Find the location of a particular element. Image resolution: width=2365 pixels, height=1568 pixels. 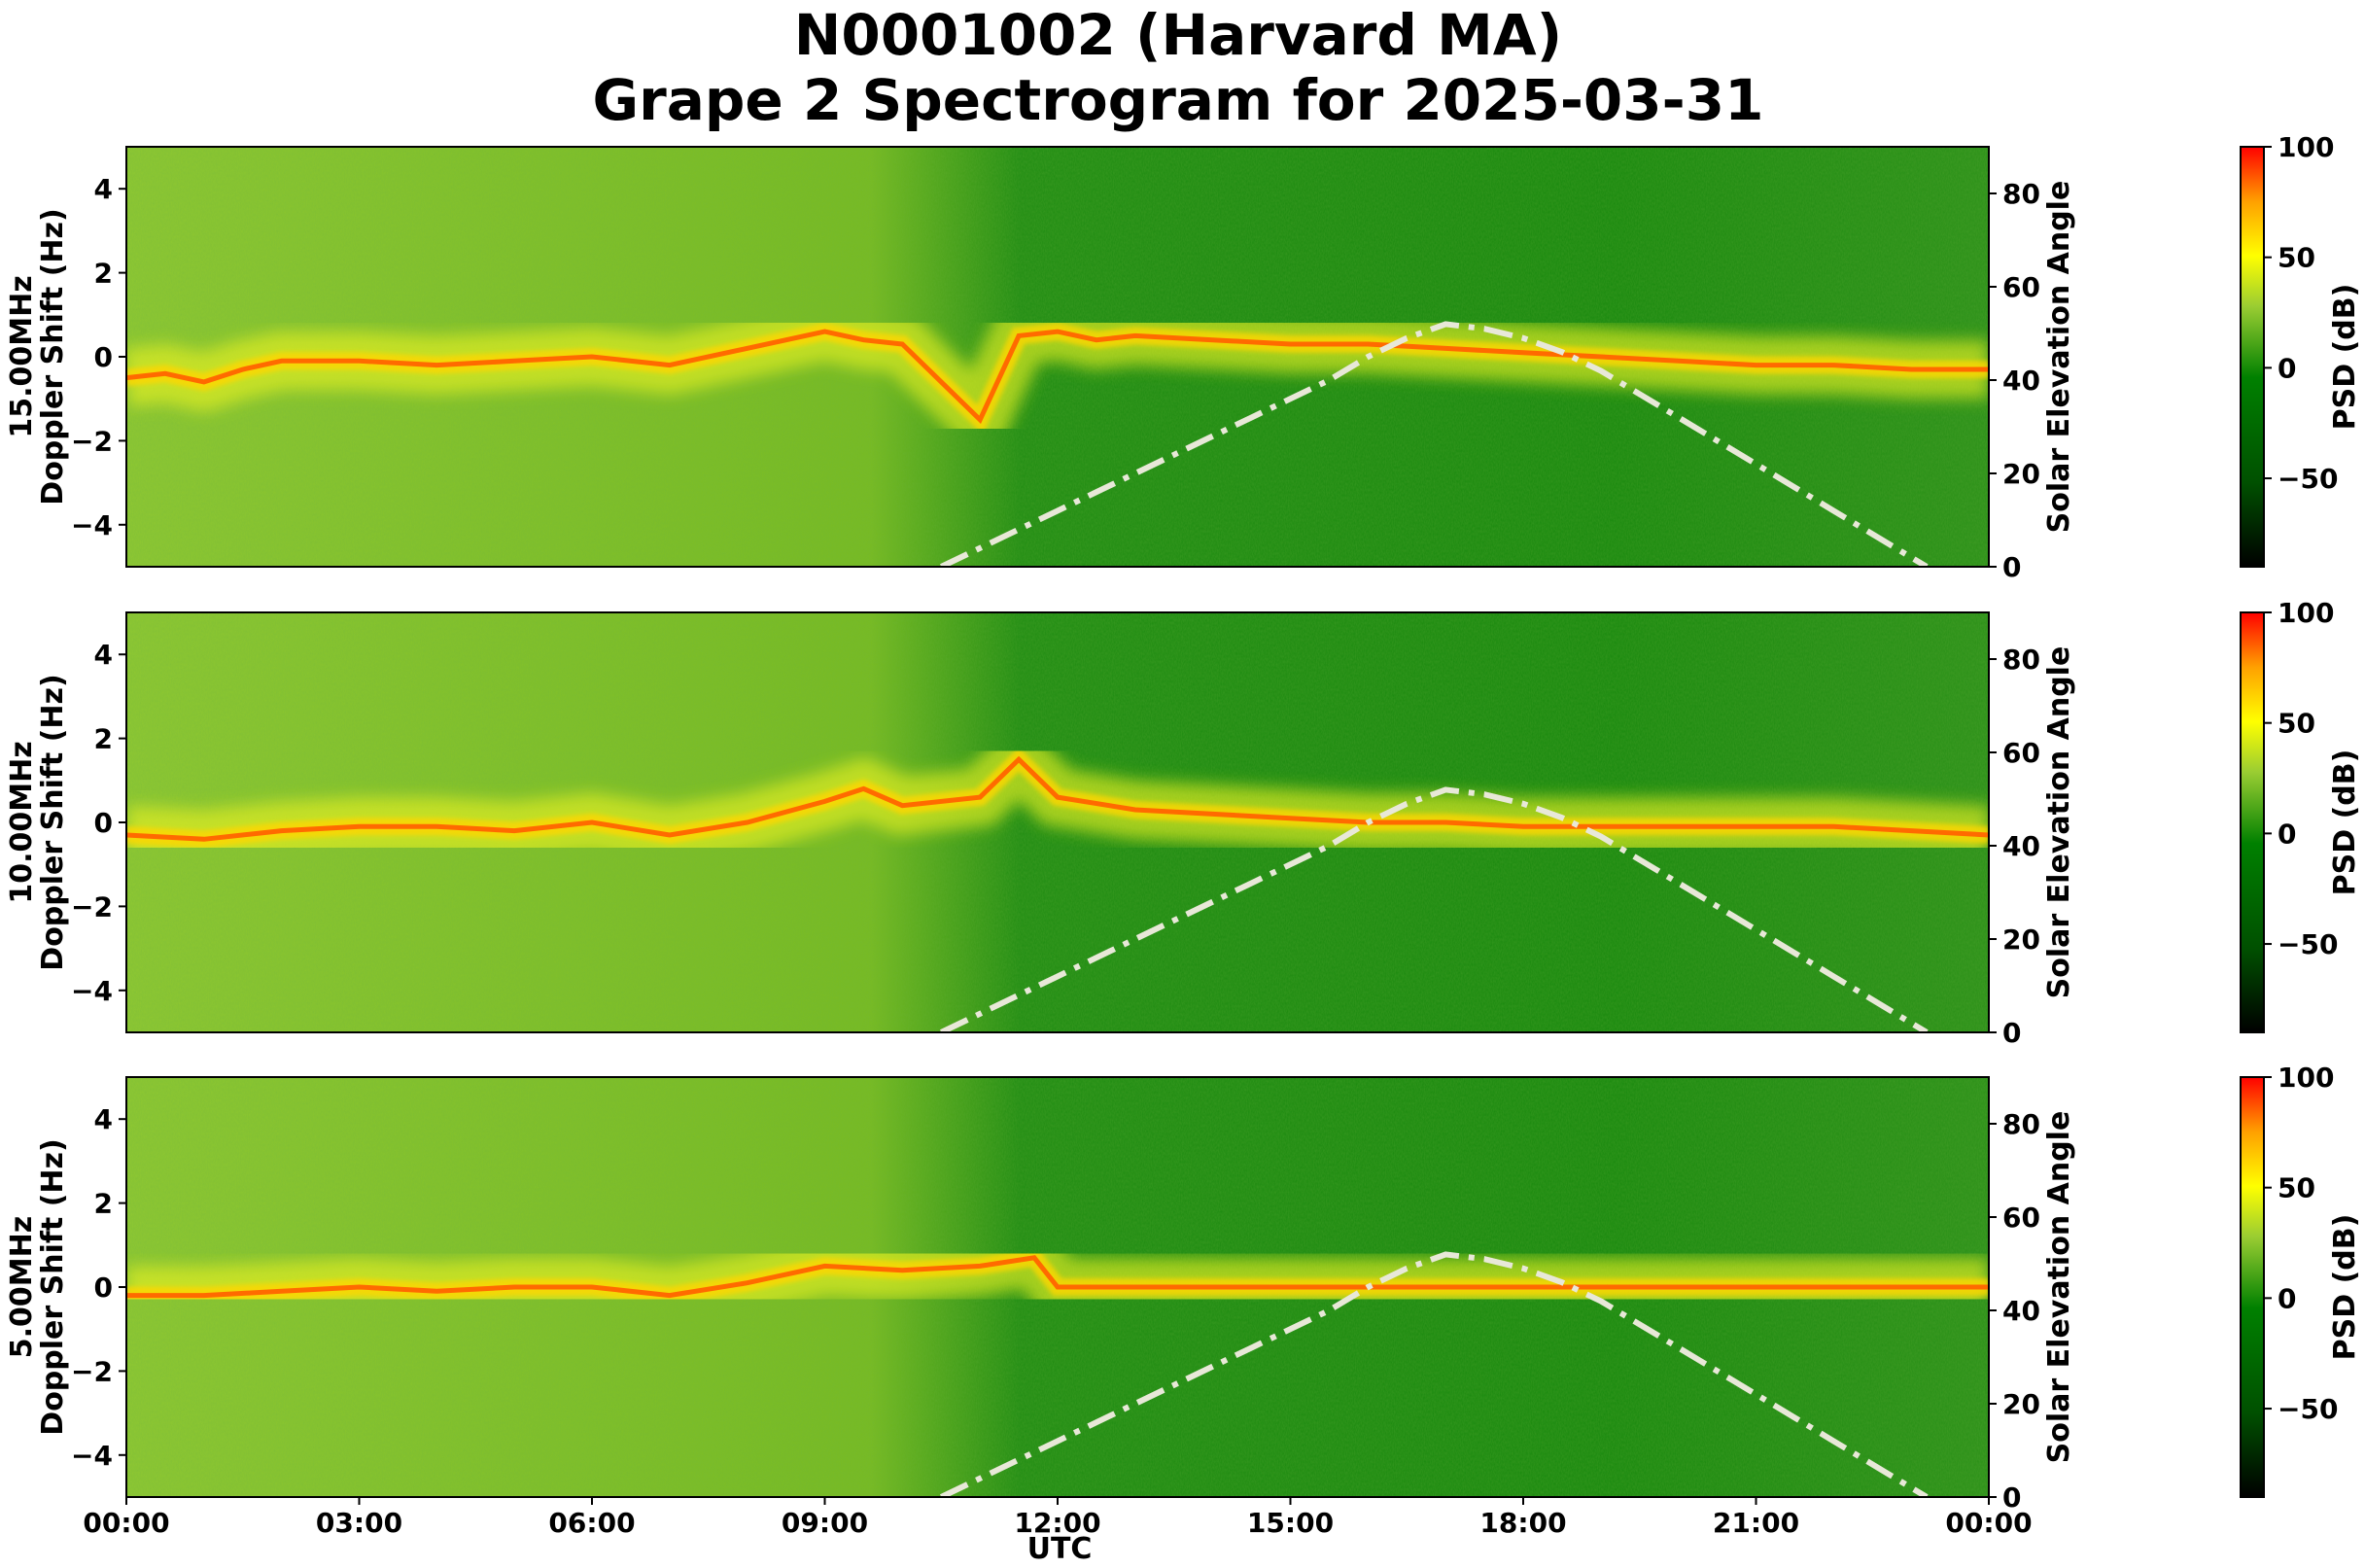

frequency-label: 5.00MHz is located at coordinates (22, 1287).